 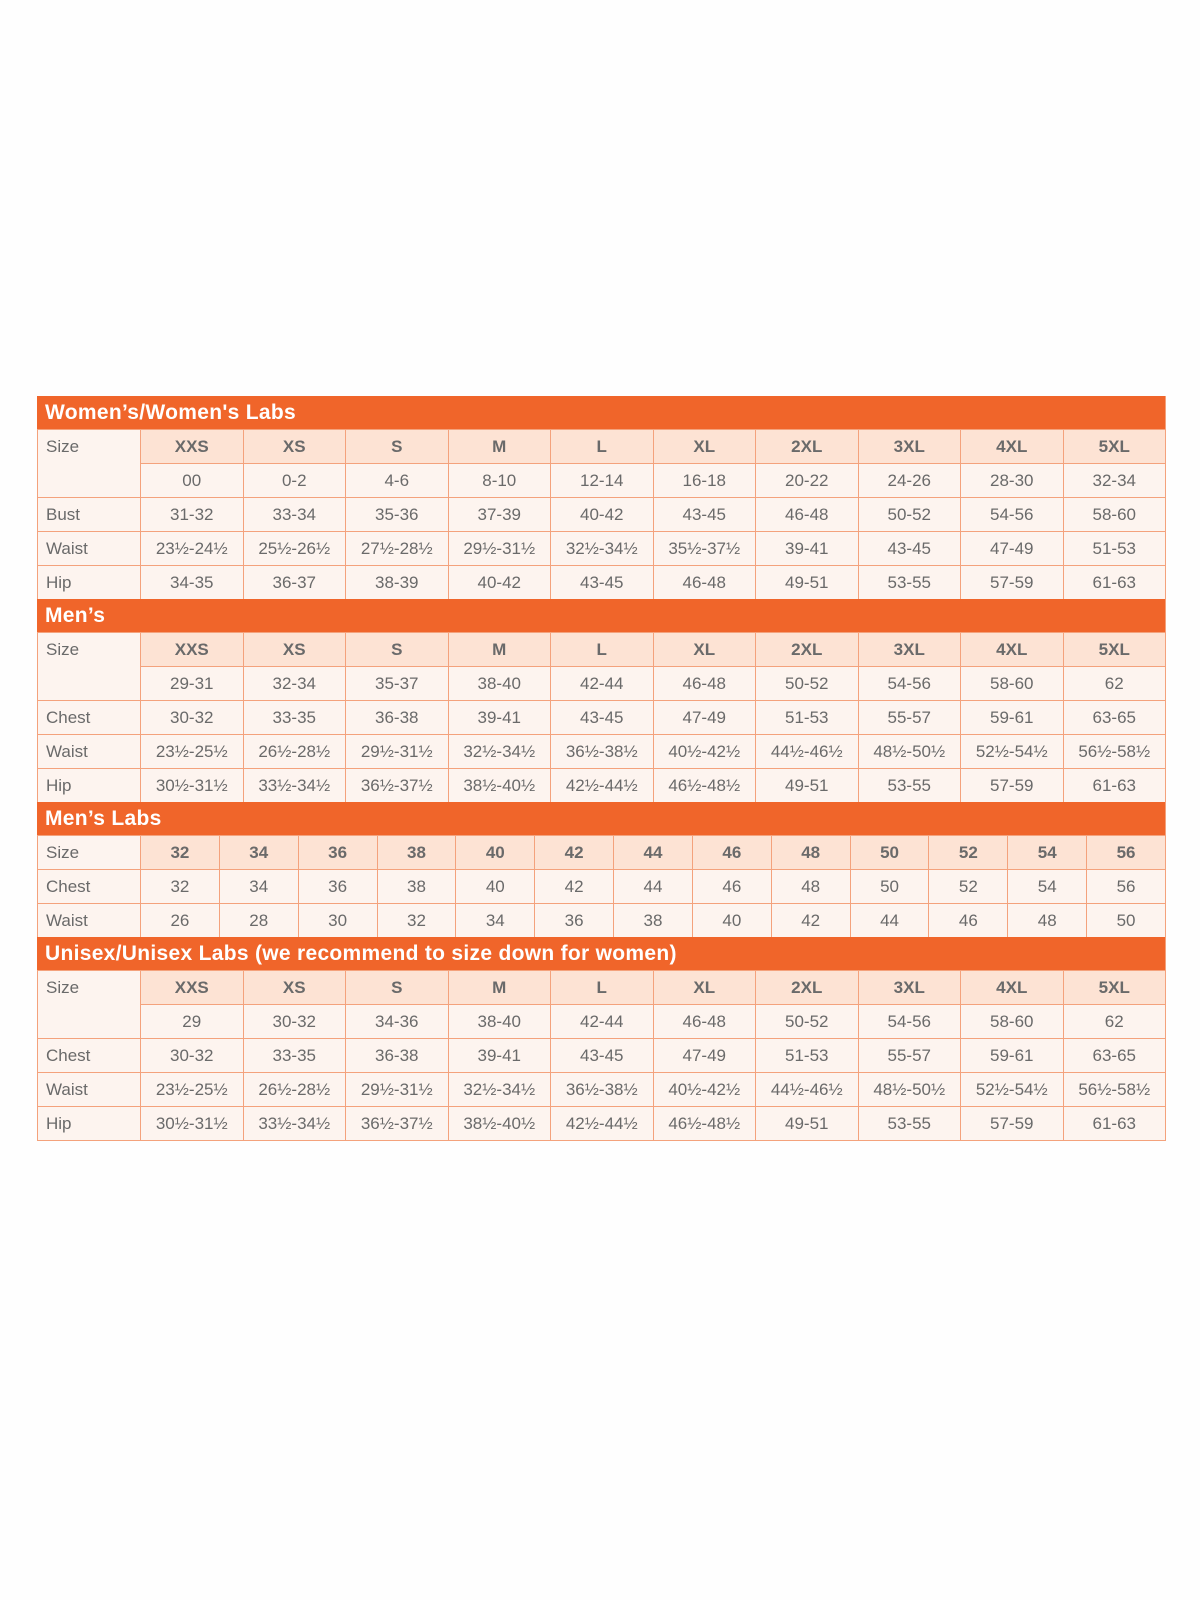 I want to click on alt-size-cell: 35-37, so click(x=396, y=683).